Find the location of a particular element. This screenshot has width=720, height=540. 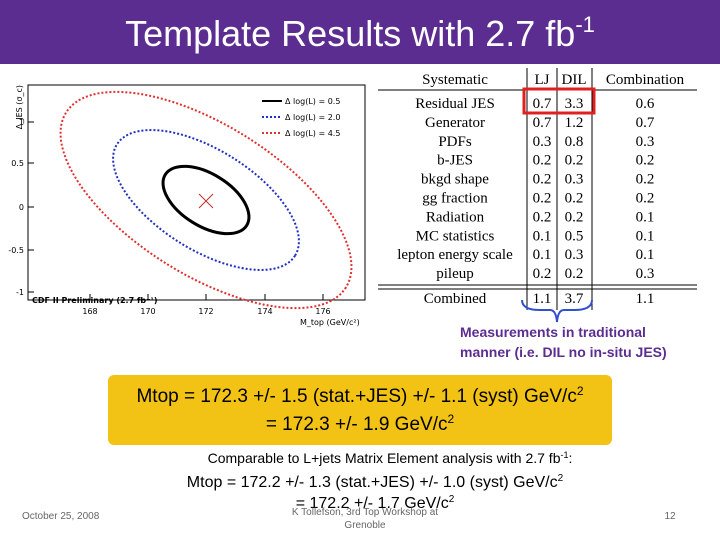

text: = 172.2 +/- 1.7 GeV/c is located at coordinates (372, 503).